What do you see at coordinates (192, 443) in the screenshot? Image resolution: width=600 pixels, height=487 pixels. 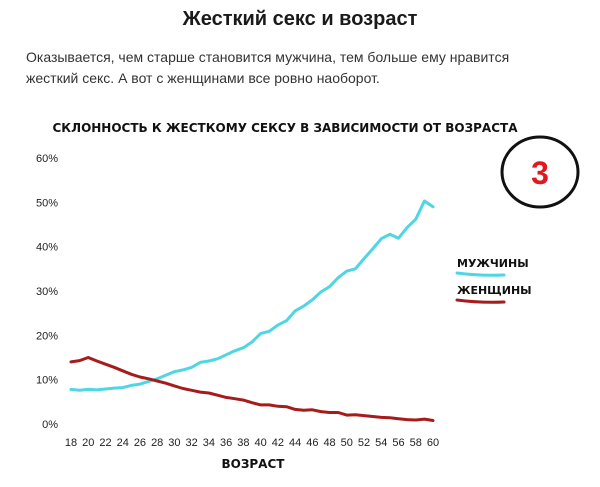 I see `x-tick-label: 32` at bounding box center [192, 443].